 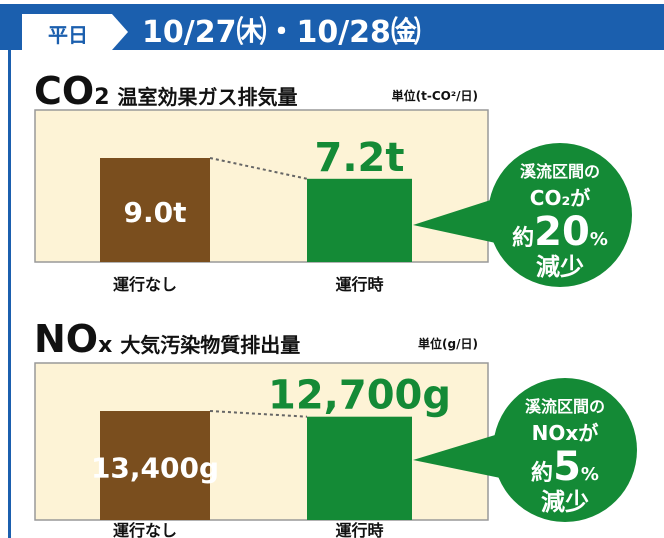 I want to click on callout-number: 20, so click(x=562, y=232).